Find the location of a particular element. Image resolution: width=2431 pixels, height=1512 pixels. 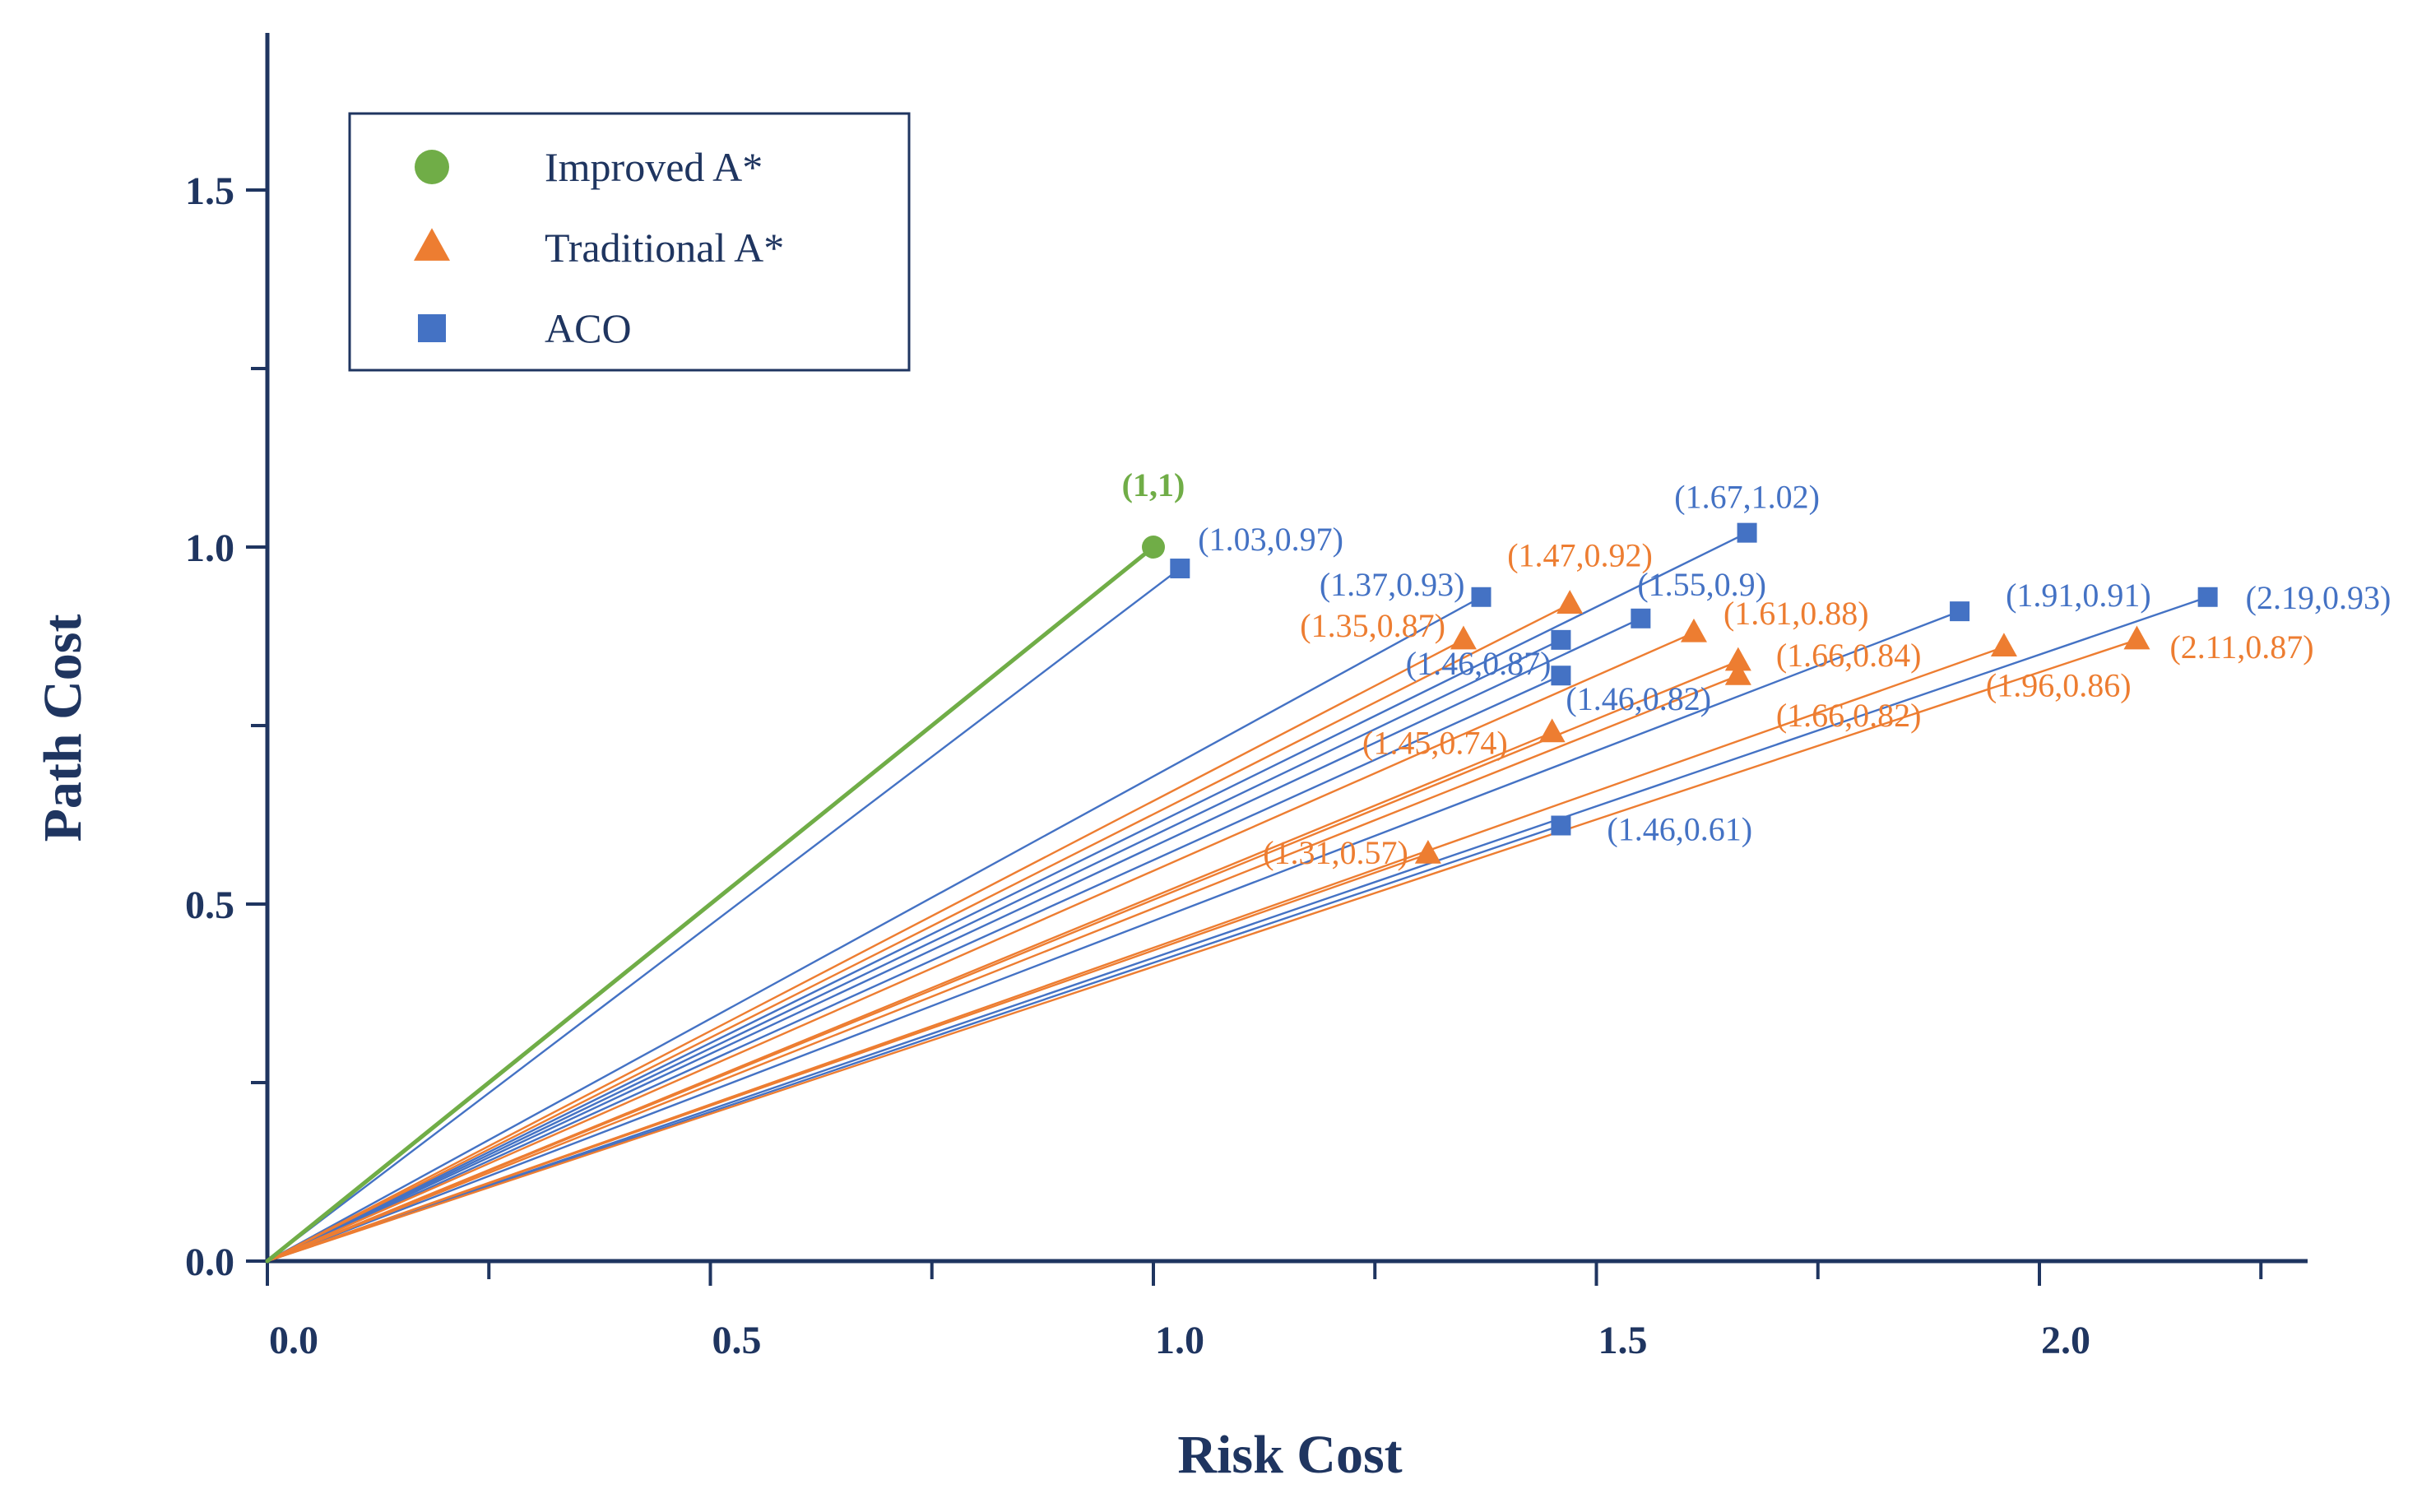

point-label: (1,1) is located at coordinates (1153, 484).